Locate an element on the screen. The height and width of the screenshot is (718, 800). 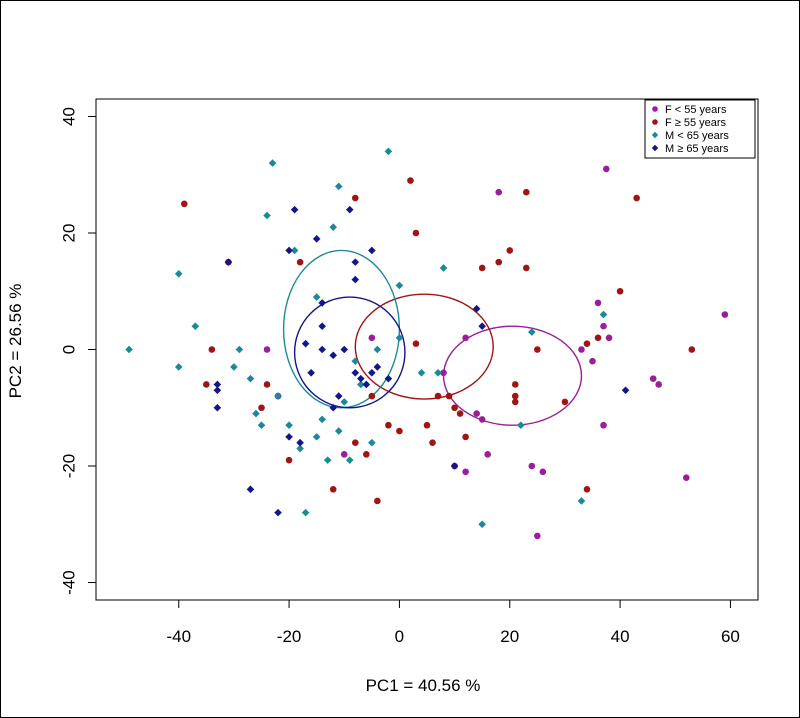
legend-label: F ≥ 55 years is located at coordinates (696, 123).